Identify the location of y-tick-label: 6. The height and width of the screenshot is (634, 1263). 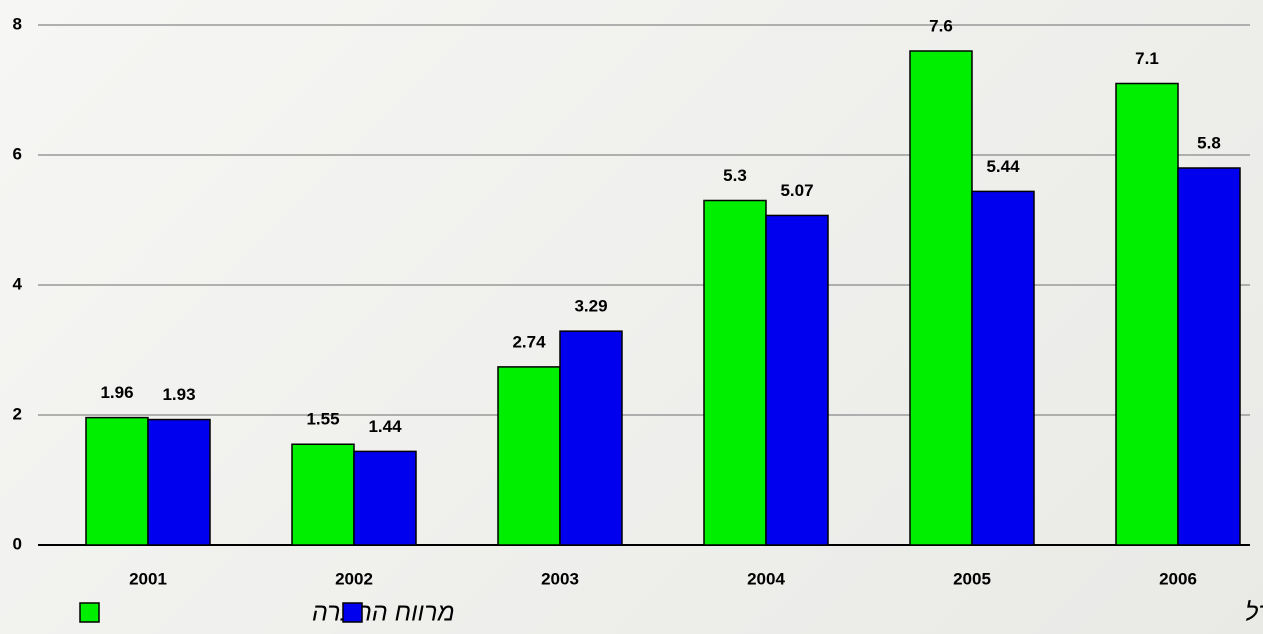
(17, 153).